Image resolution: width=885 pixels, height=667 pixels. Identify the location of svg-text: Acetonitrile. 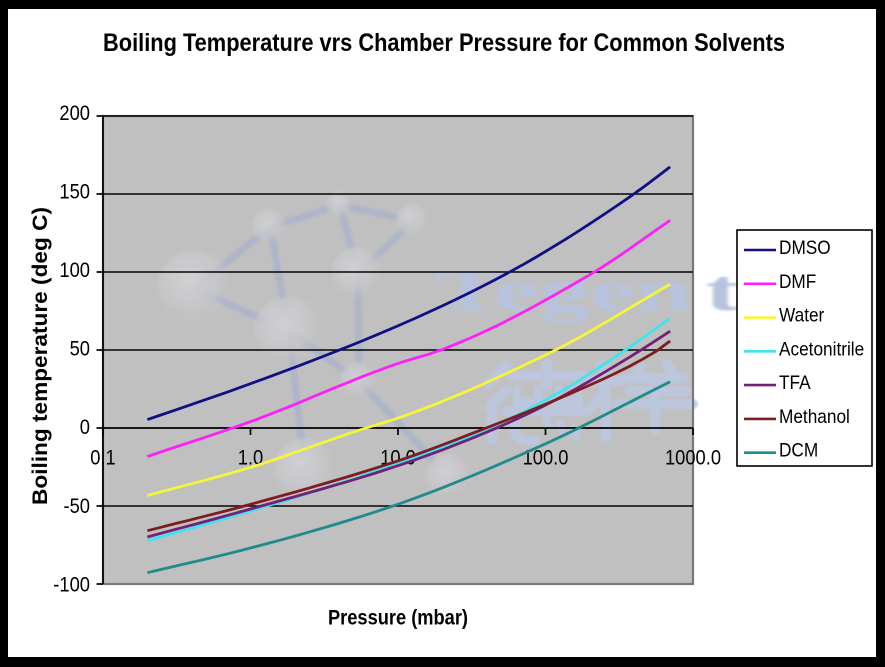
(821, 349).